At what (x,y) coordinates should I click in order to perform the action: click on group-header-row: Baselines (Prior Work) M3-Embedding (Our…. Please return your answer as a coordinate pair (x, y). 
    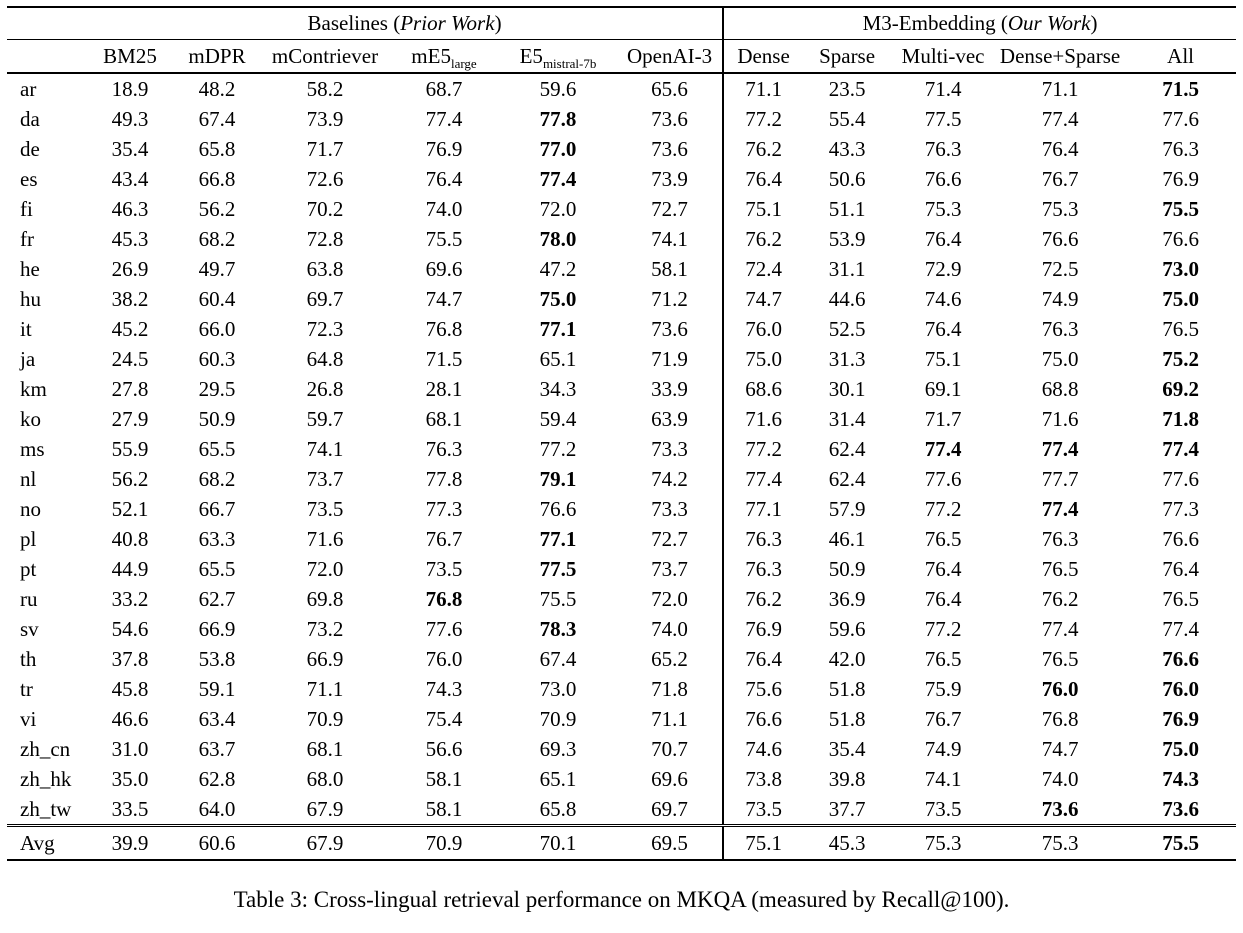
    Looking at the image, I should click on (622, 23).